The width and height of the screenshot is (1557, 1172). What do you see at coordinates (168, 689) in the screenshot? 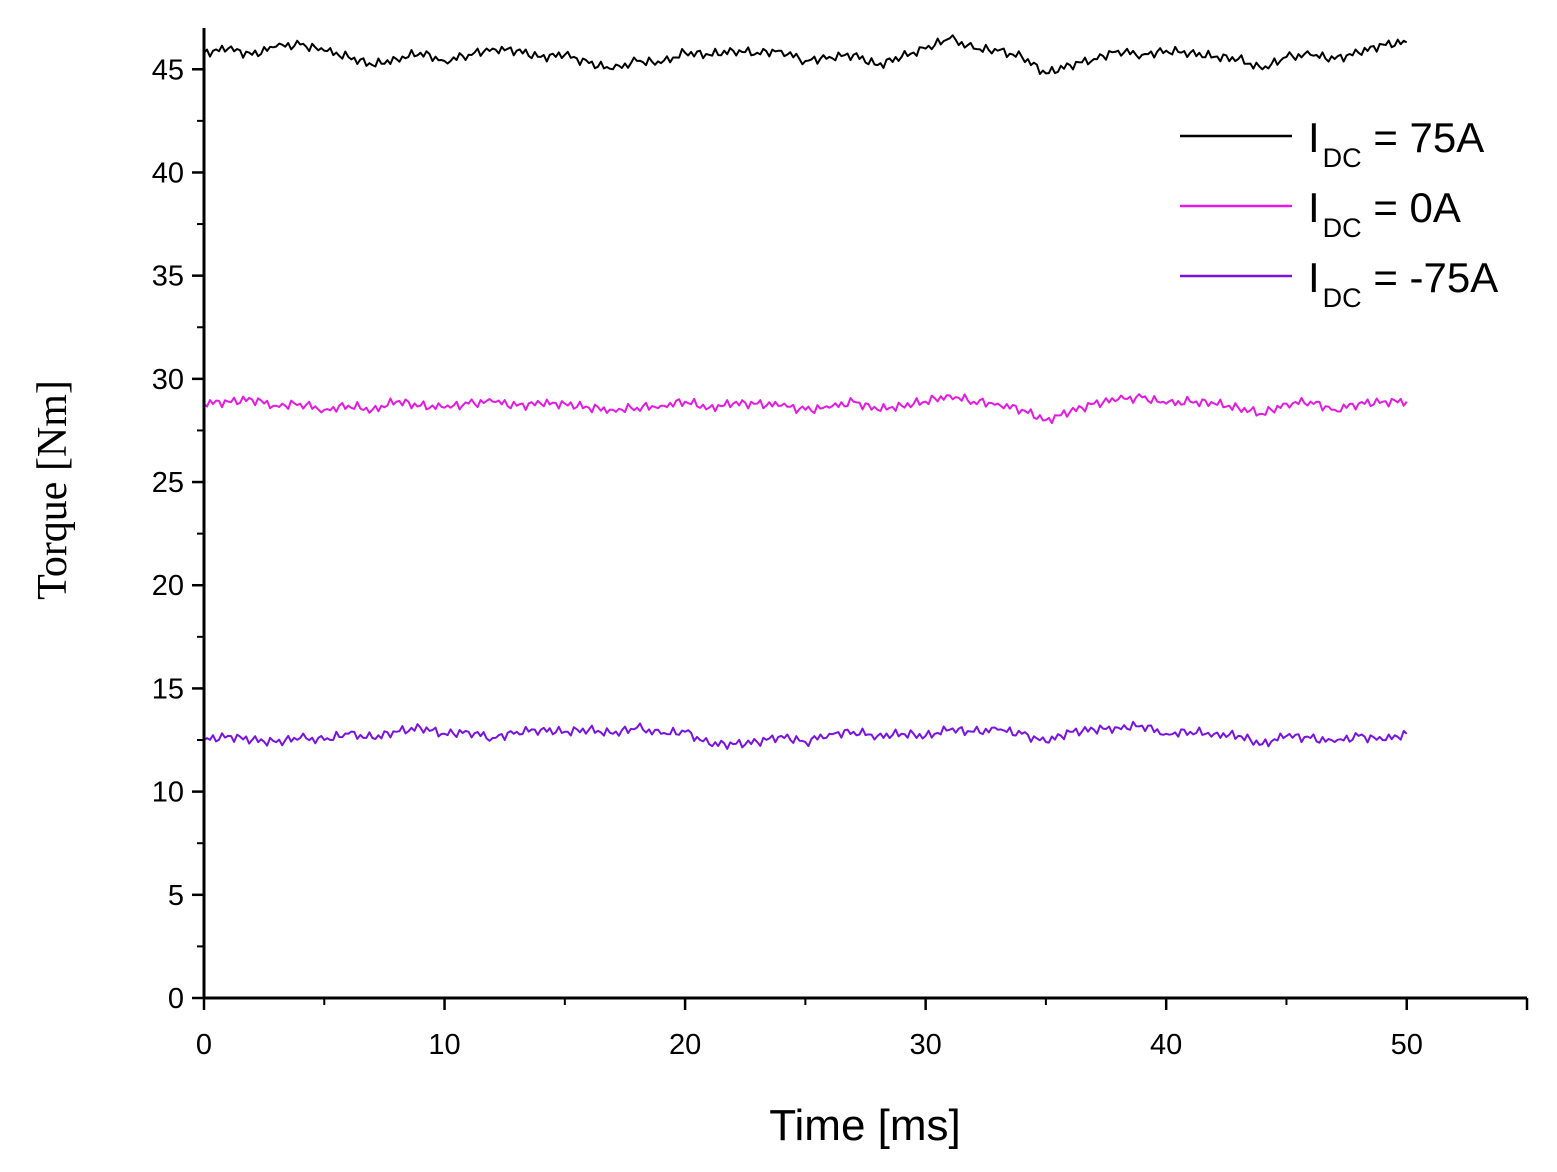
I see `y-tick-label: 15` at bounding box center [168, 689].